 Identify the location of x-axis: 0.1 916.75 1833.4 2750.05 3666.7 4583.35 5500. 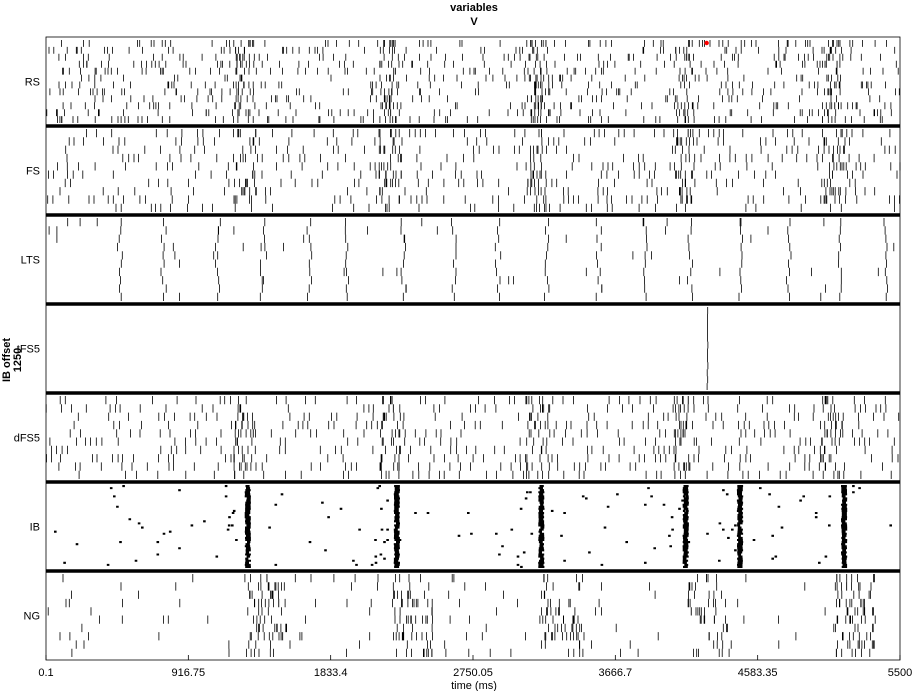
(475, 667).